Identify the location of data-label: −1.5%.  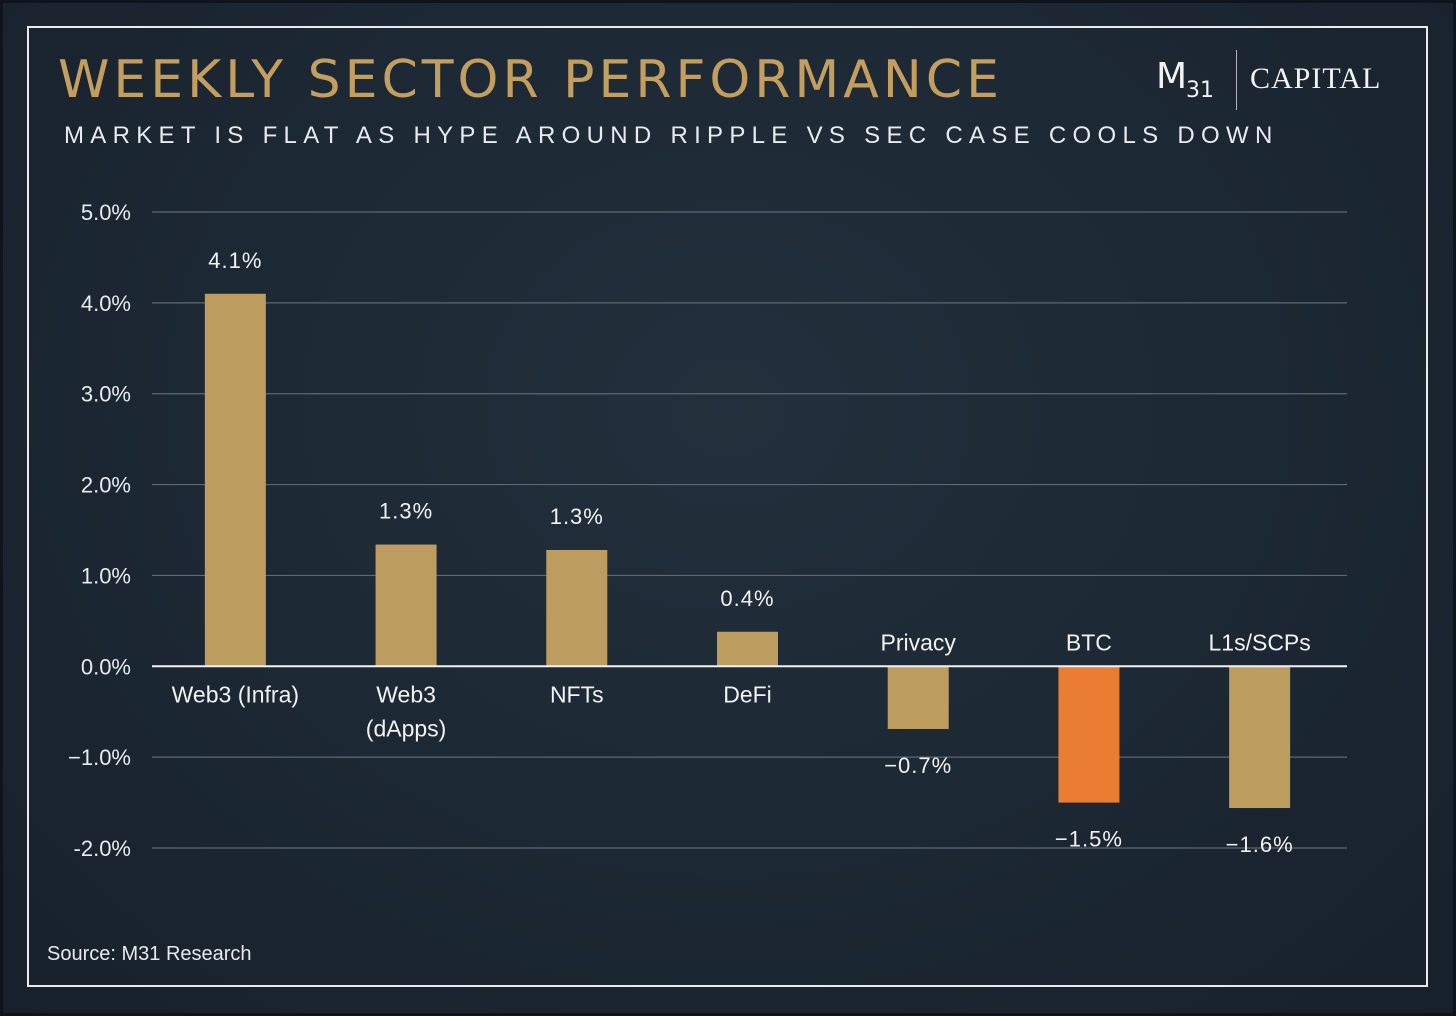
(1089, 839).